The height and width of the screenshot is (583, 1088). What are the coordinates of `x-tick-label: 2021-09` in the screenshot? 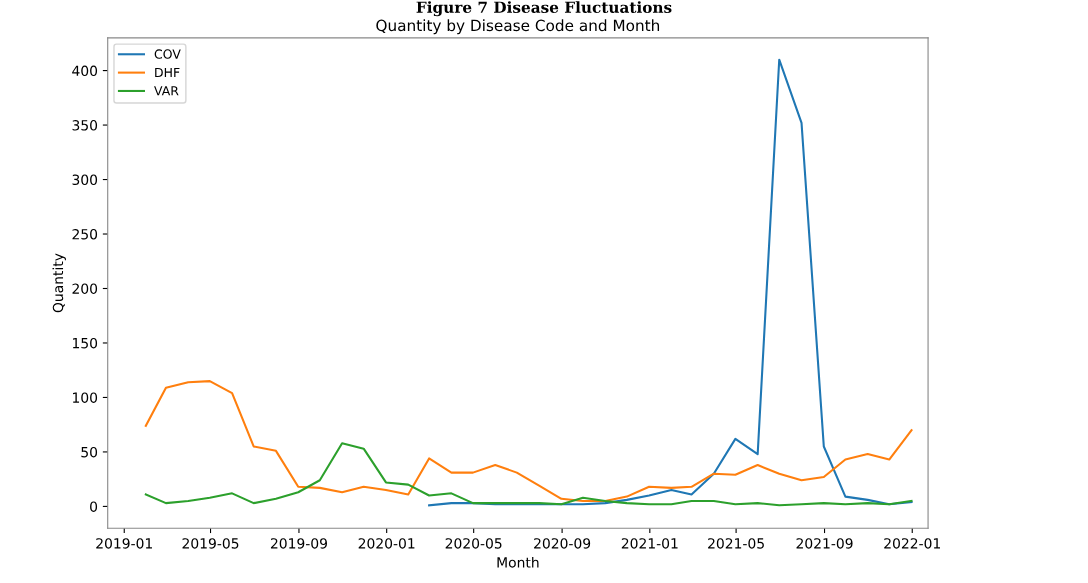 It's located at (824, 543).